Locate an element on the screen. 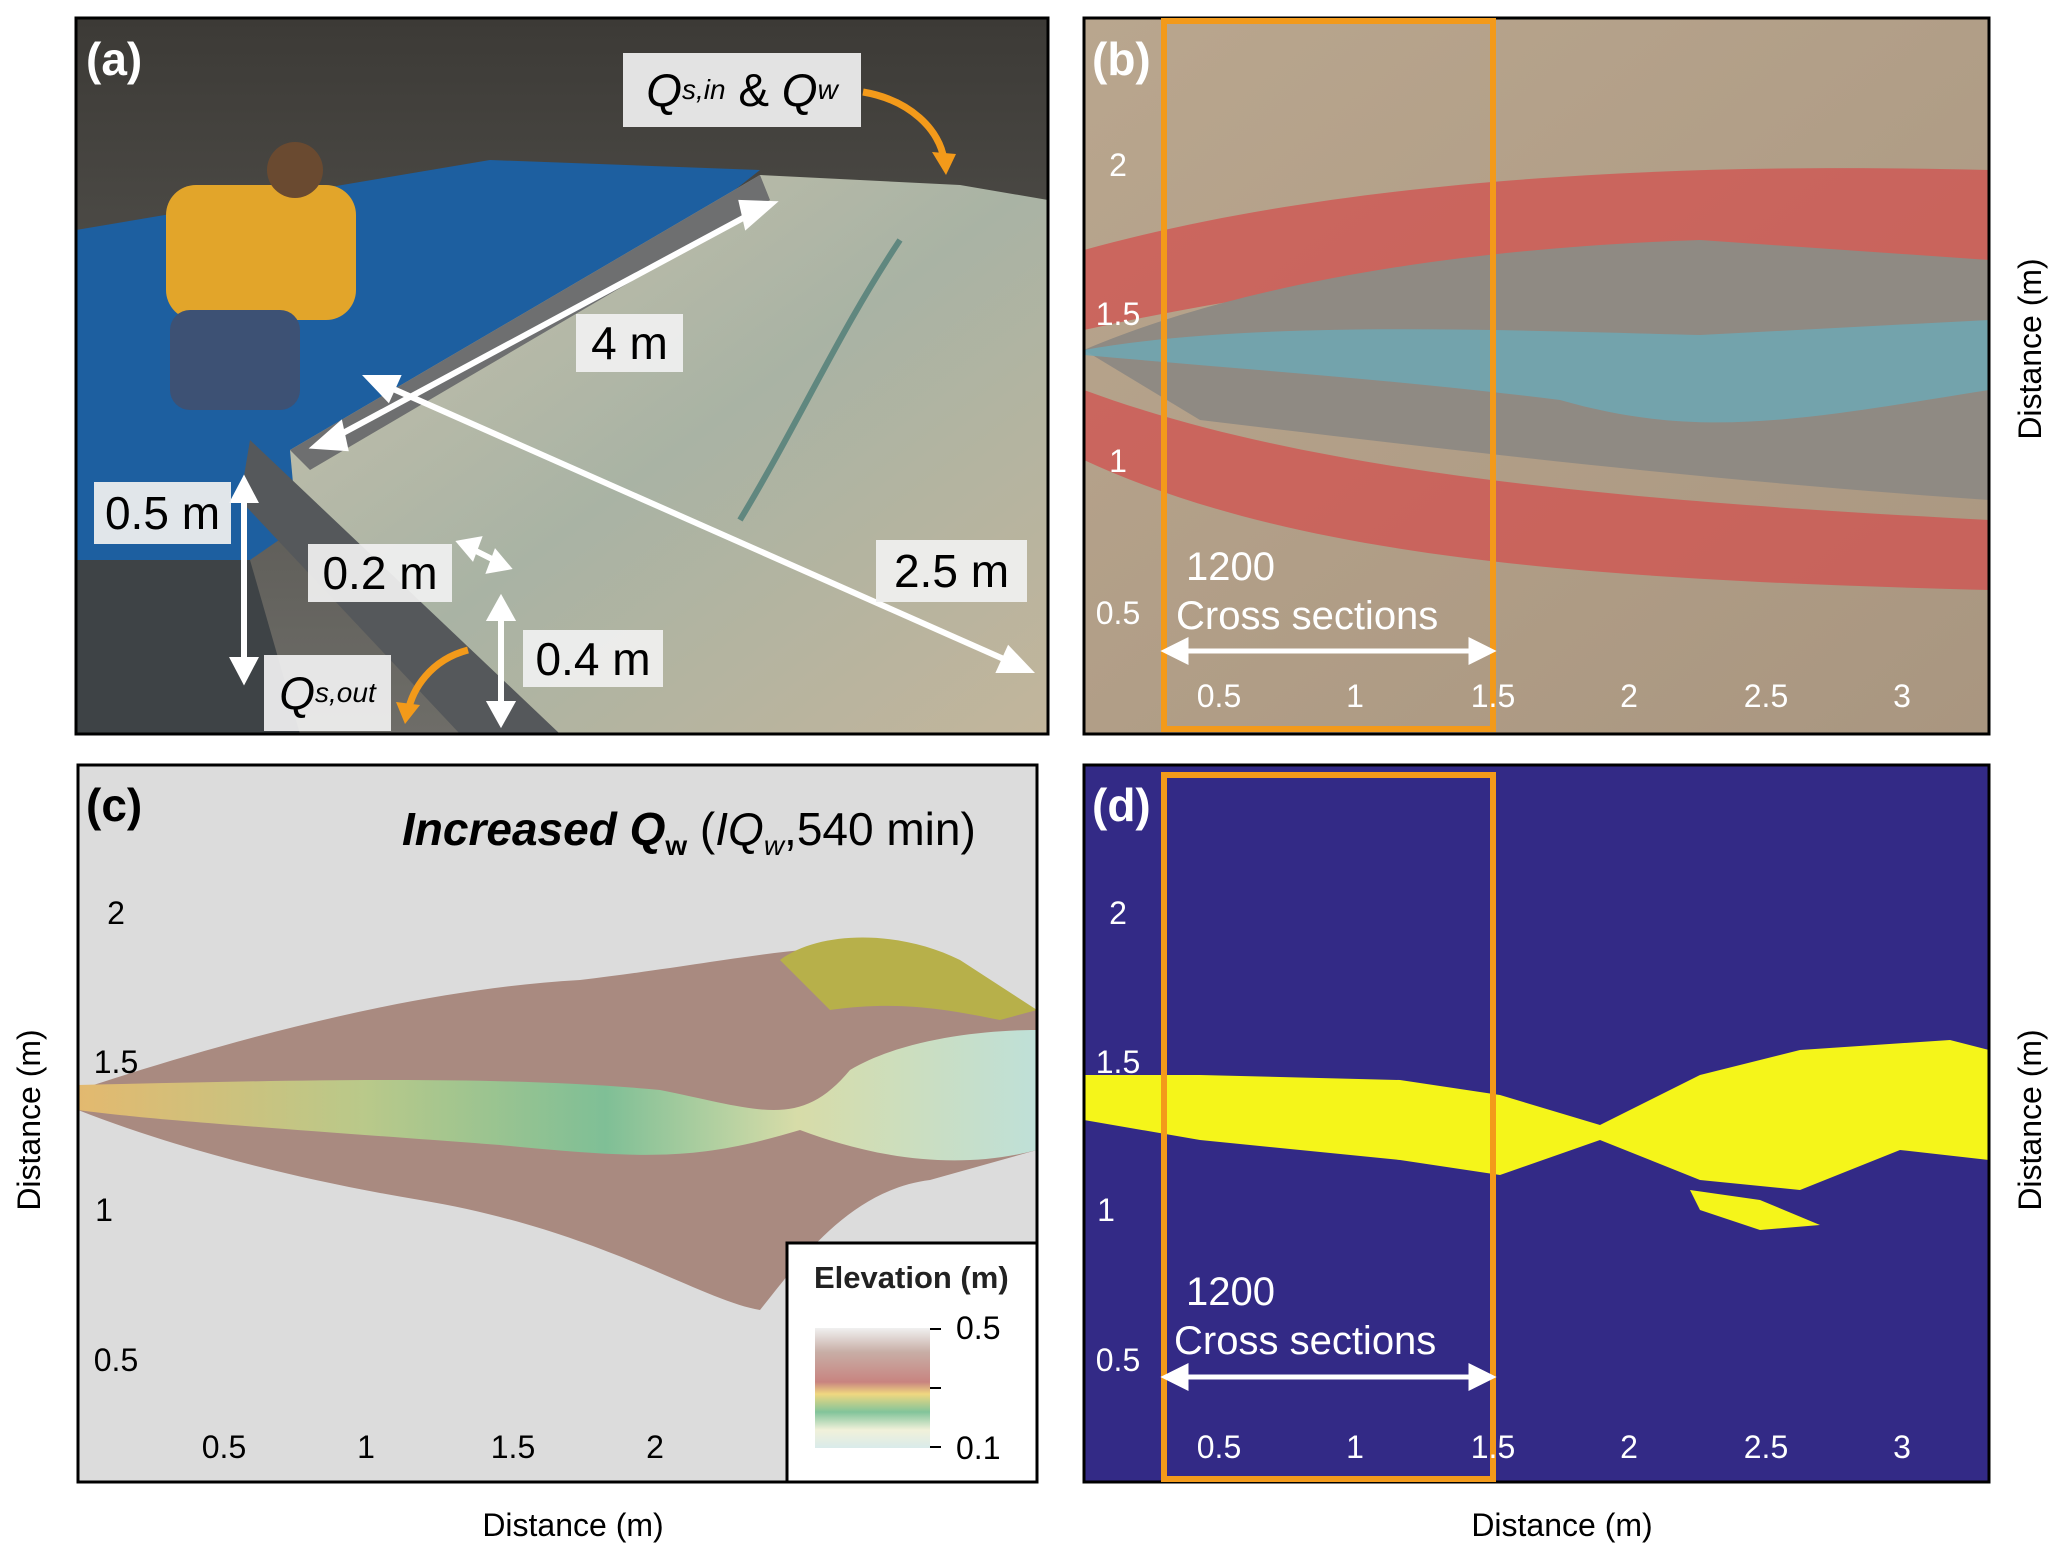 The width and height of the screenshot is (2067, 1561). d-cross-section-count: 1200 is located at coordinates (1230, 1292).